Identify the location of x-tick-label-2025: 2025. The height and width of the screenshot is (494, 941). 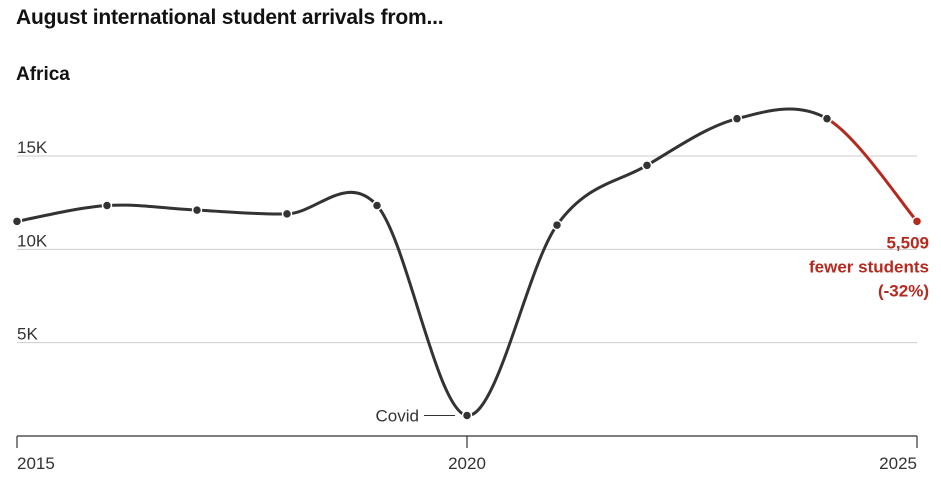
(898, 463).